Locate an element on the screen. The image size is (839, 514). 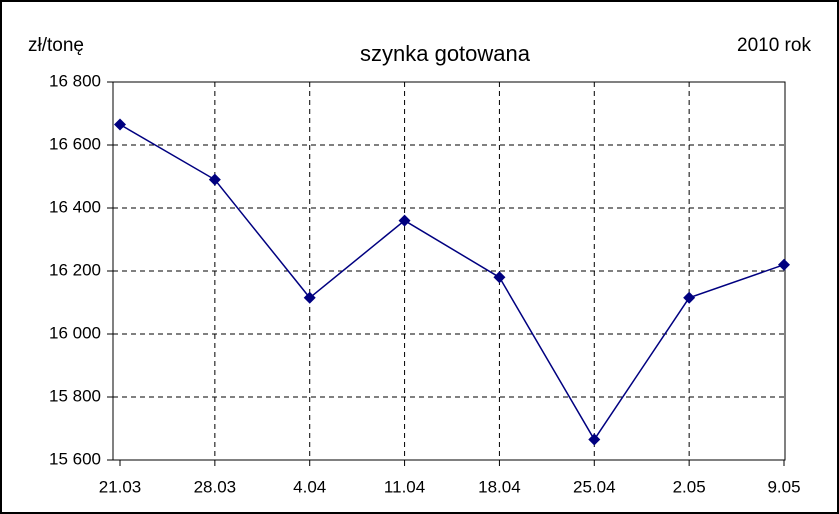
y-tick-label: 15 600 is located at coordinates (75, 458).